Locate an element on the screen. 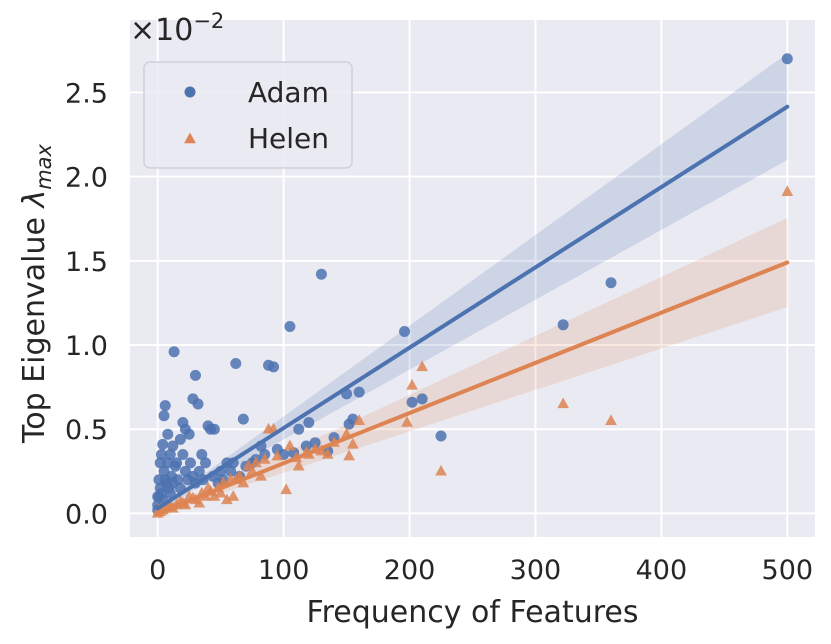 This screenshot has width=831, height=644. legend: Adam Helen is located at coordinates (248, 115).